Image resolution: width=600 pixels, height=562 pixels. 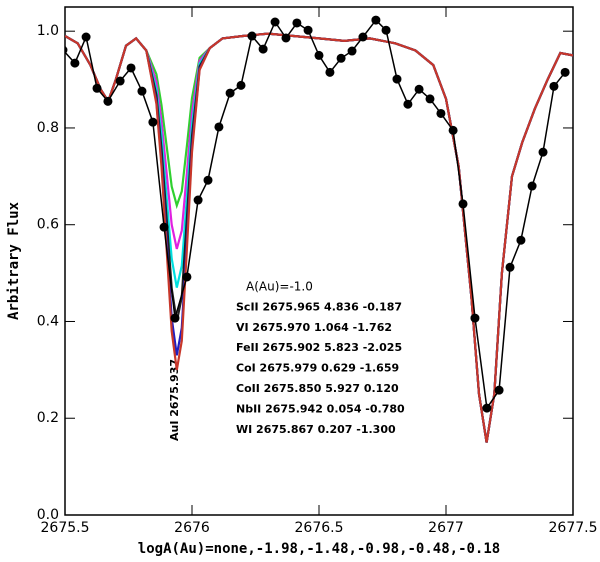 What do you see at coordinates (316, 429) in the screenshot?
I see `annotation: WI 2675.867 0.207 -1.300` at bounding box center [316, 429].